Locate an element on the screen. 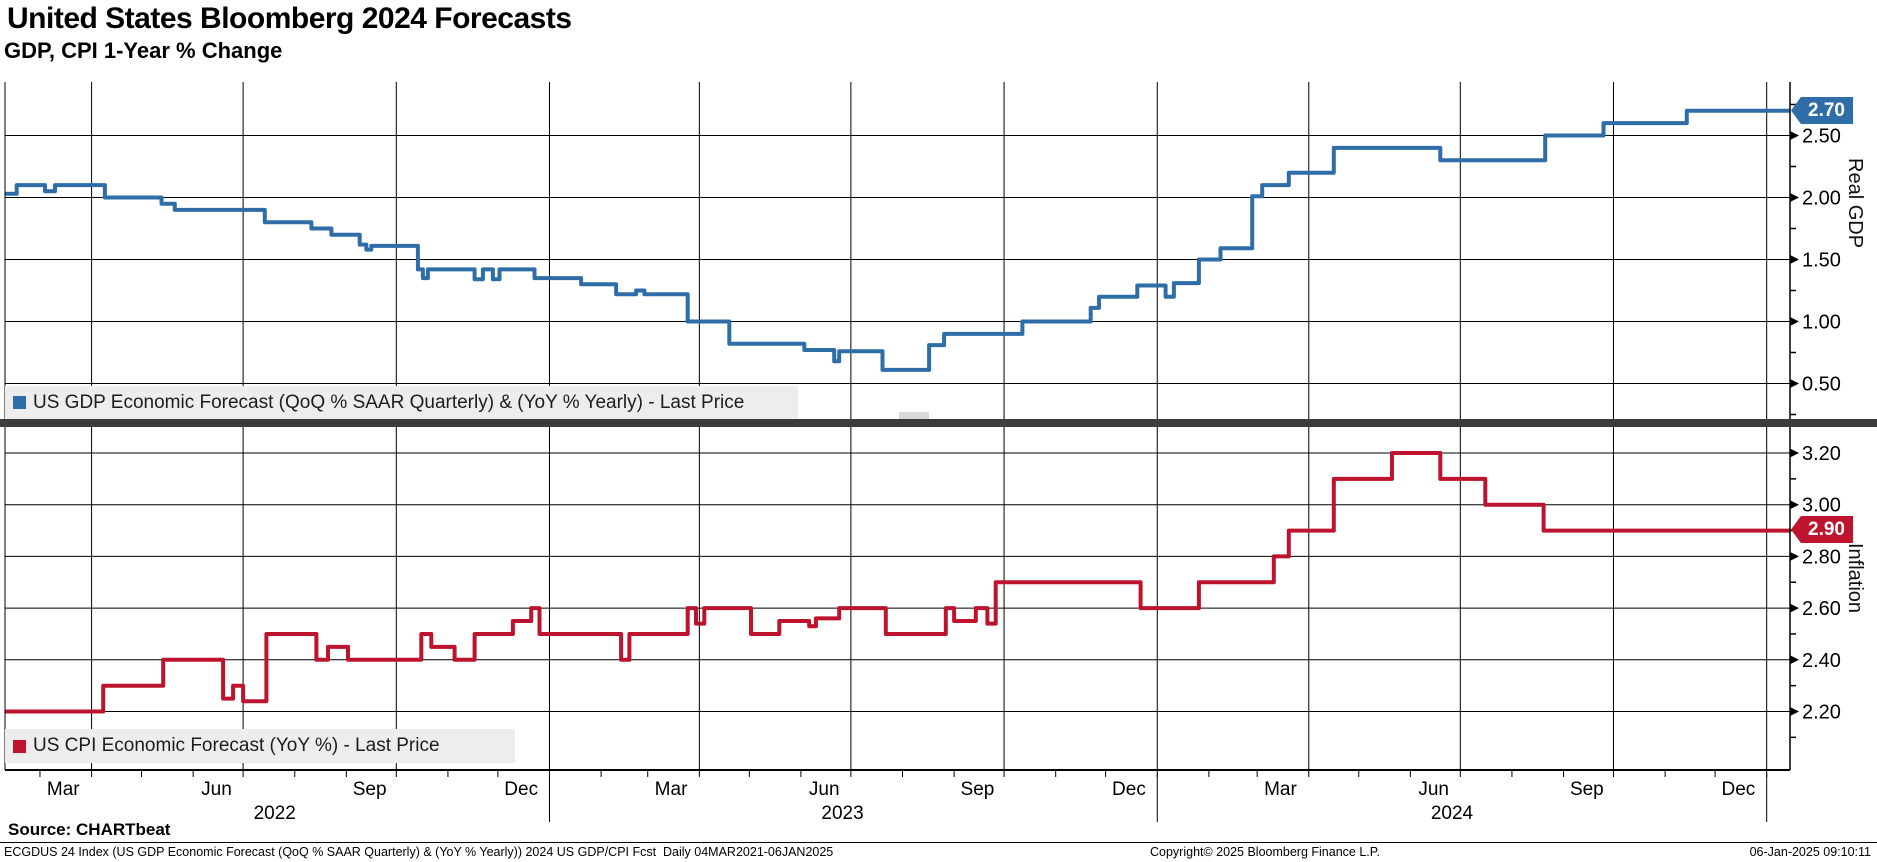 The width and height of the screenshot is (1877, 862). y-tick-label: 0.50 is located at coordinates (1821, 385).